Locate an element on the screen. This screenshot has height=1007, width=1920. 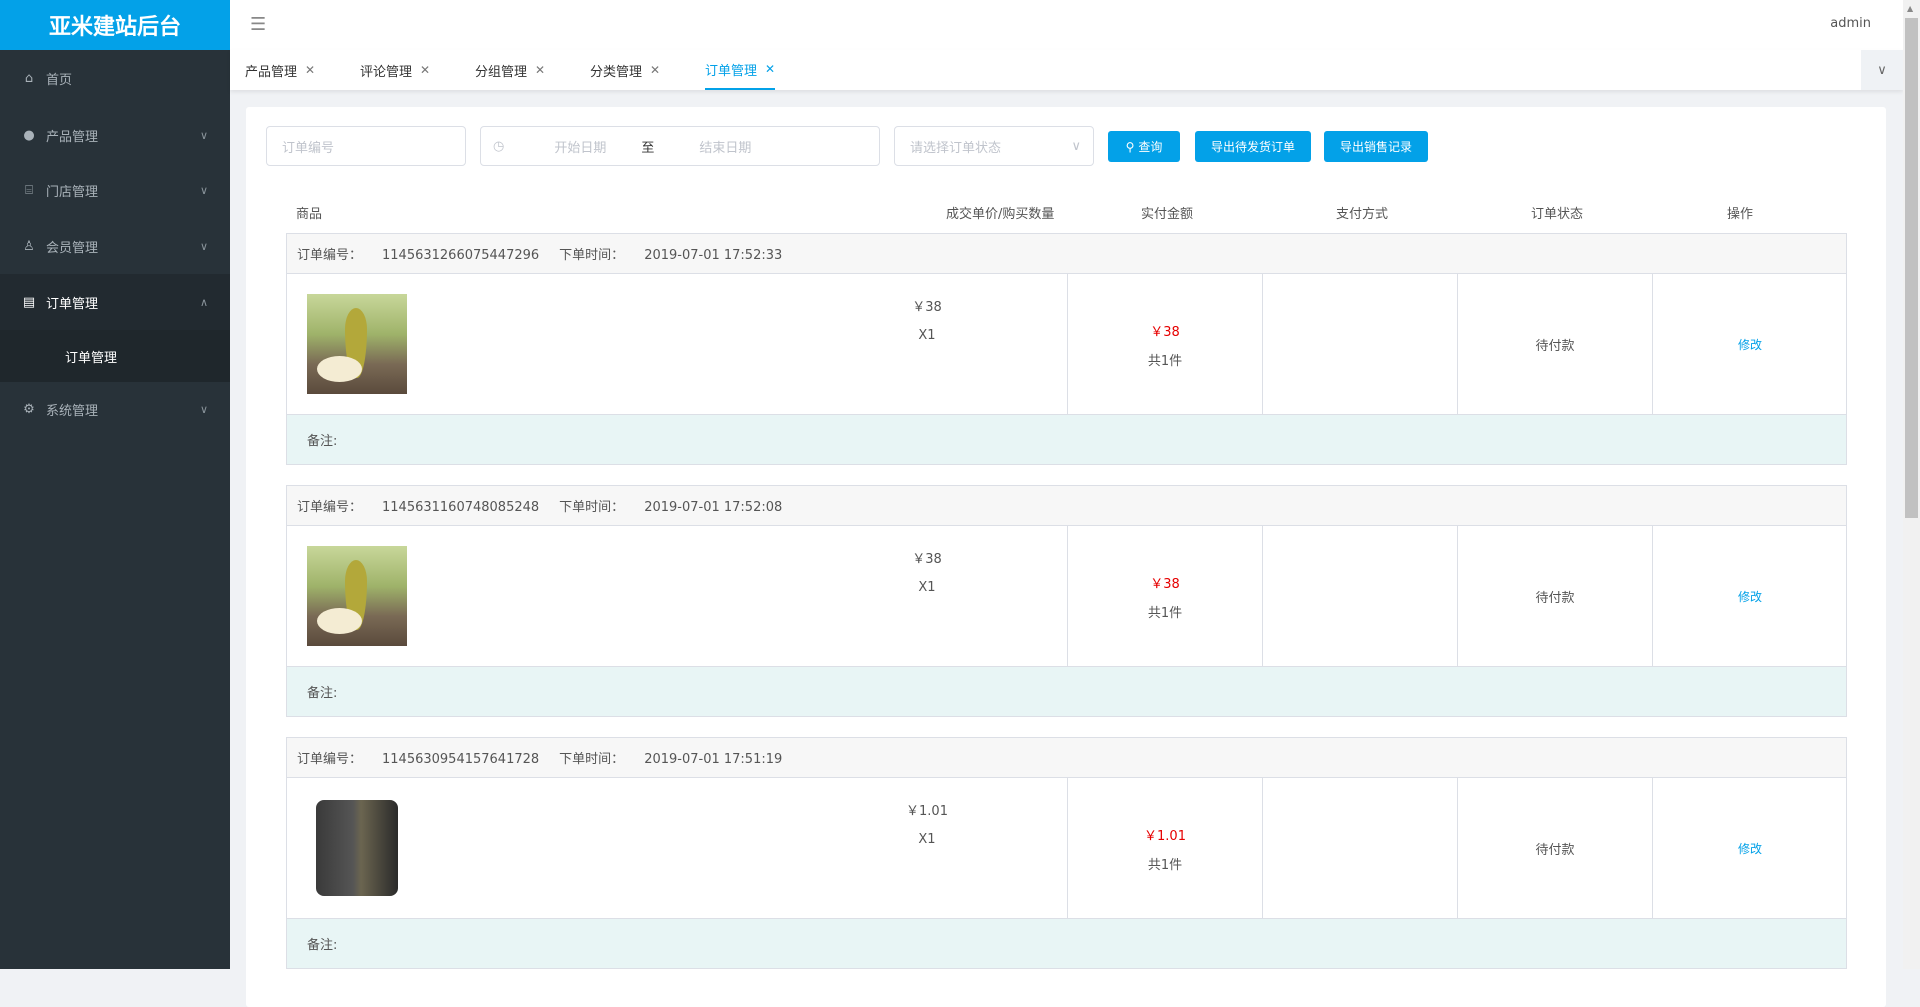
app-logo: 亚米建站后台 is located at coordinates (115, 25).